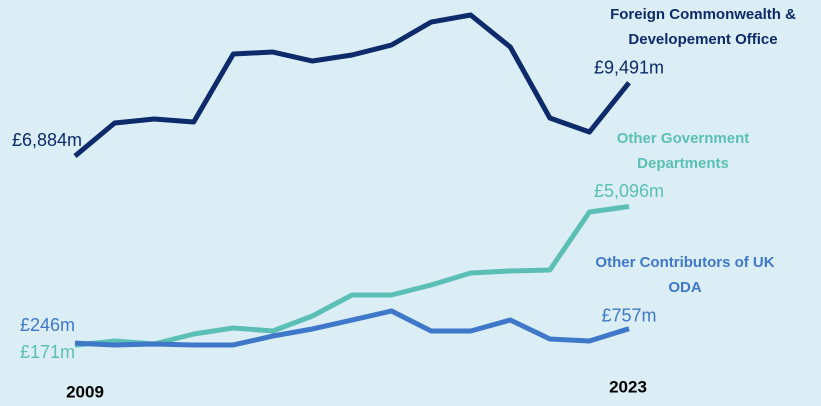 The width and height of the screenshot is (821, 406). Describe the element at coordinates (47, 325) in the screenshot. I see `value-label: £246m` at that location.